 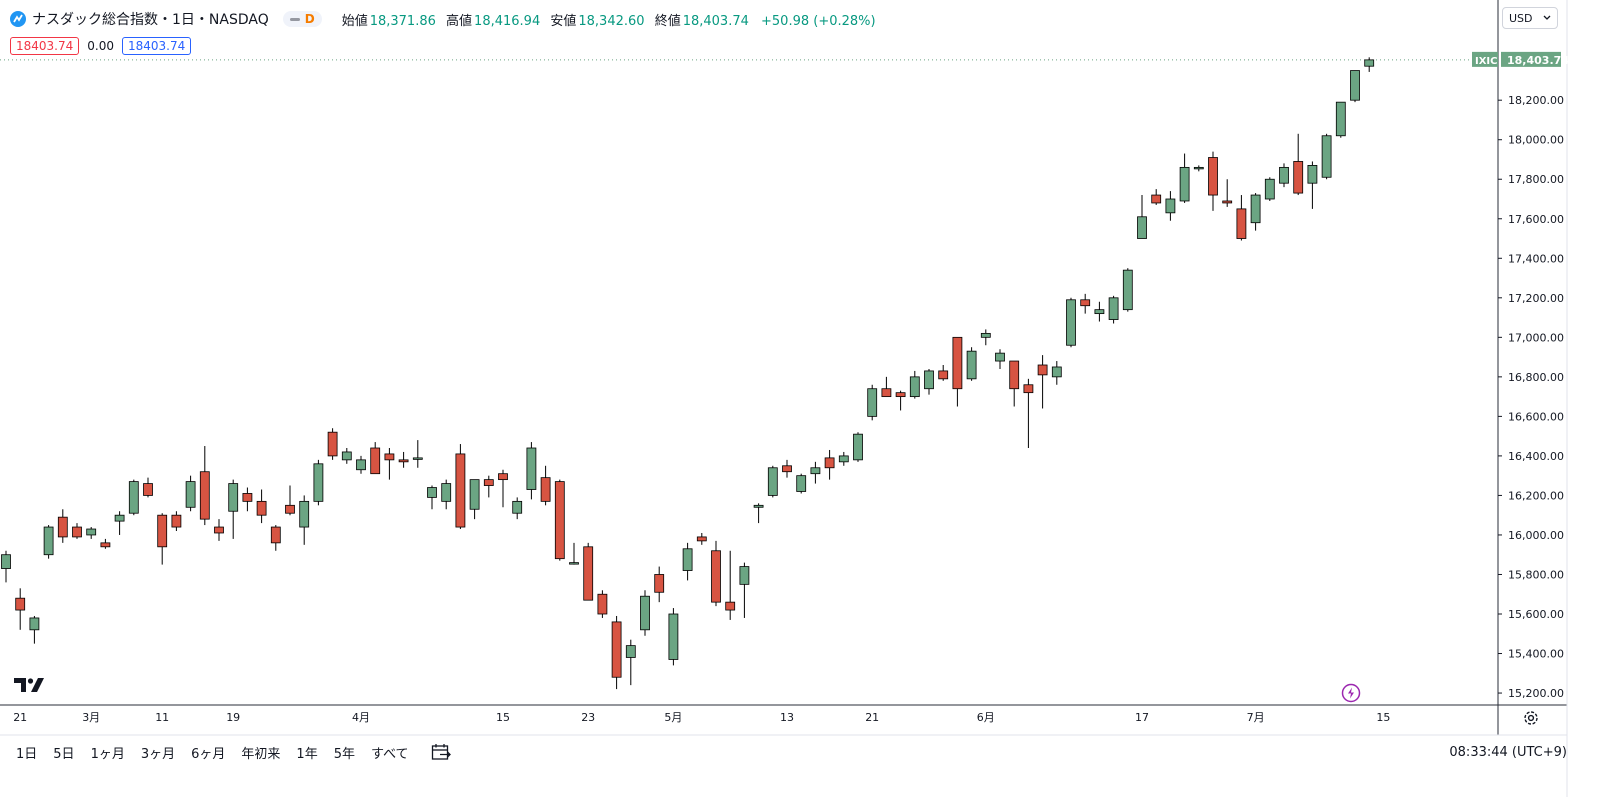 I want to click on range-button: 1日, so click(x=27, y=754).